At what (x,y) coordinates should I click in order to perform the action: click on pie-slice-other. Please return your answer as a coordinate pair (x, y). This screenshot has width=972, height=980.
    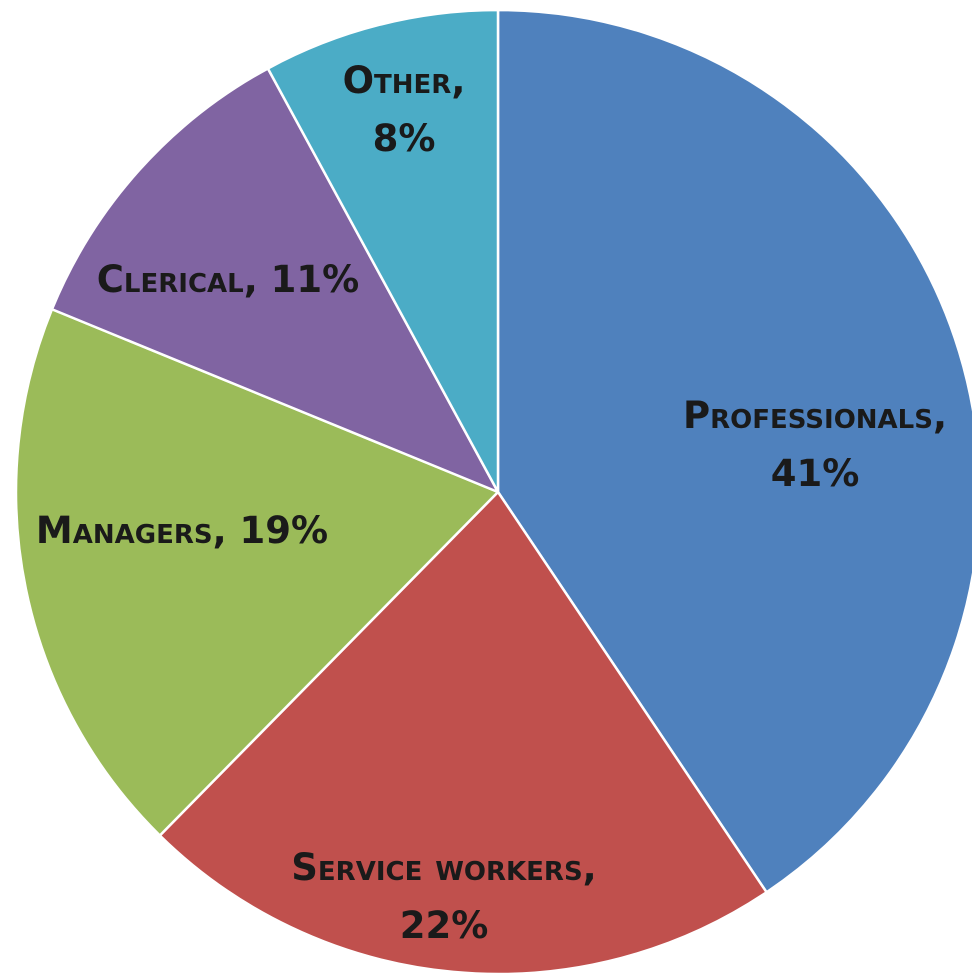
    Looking at the image, I should click on (383, 251).